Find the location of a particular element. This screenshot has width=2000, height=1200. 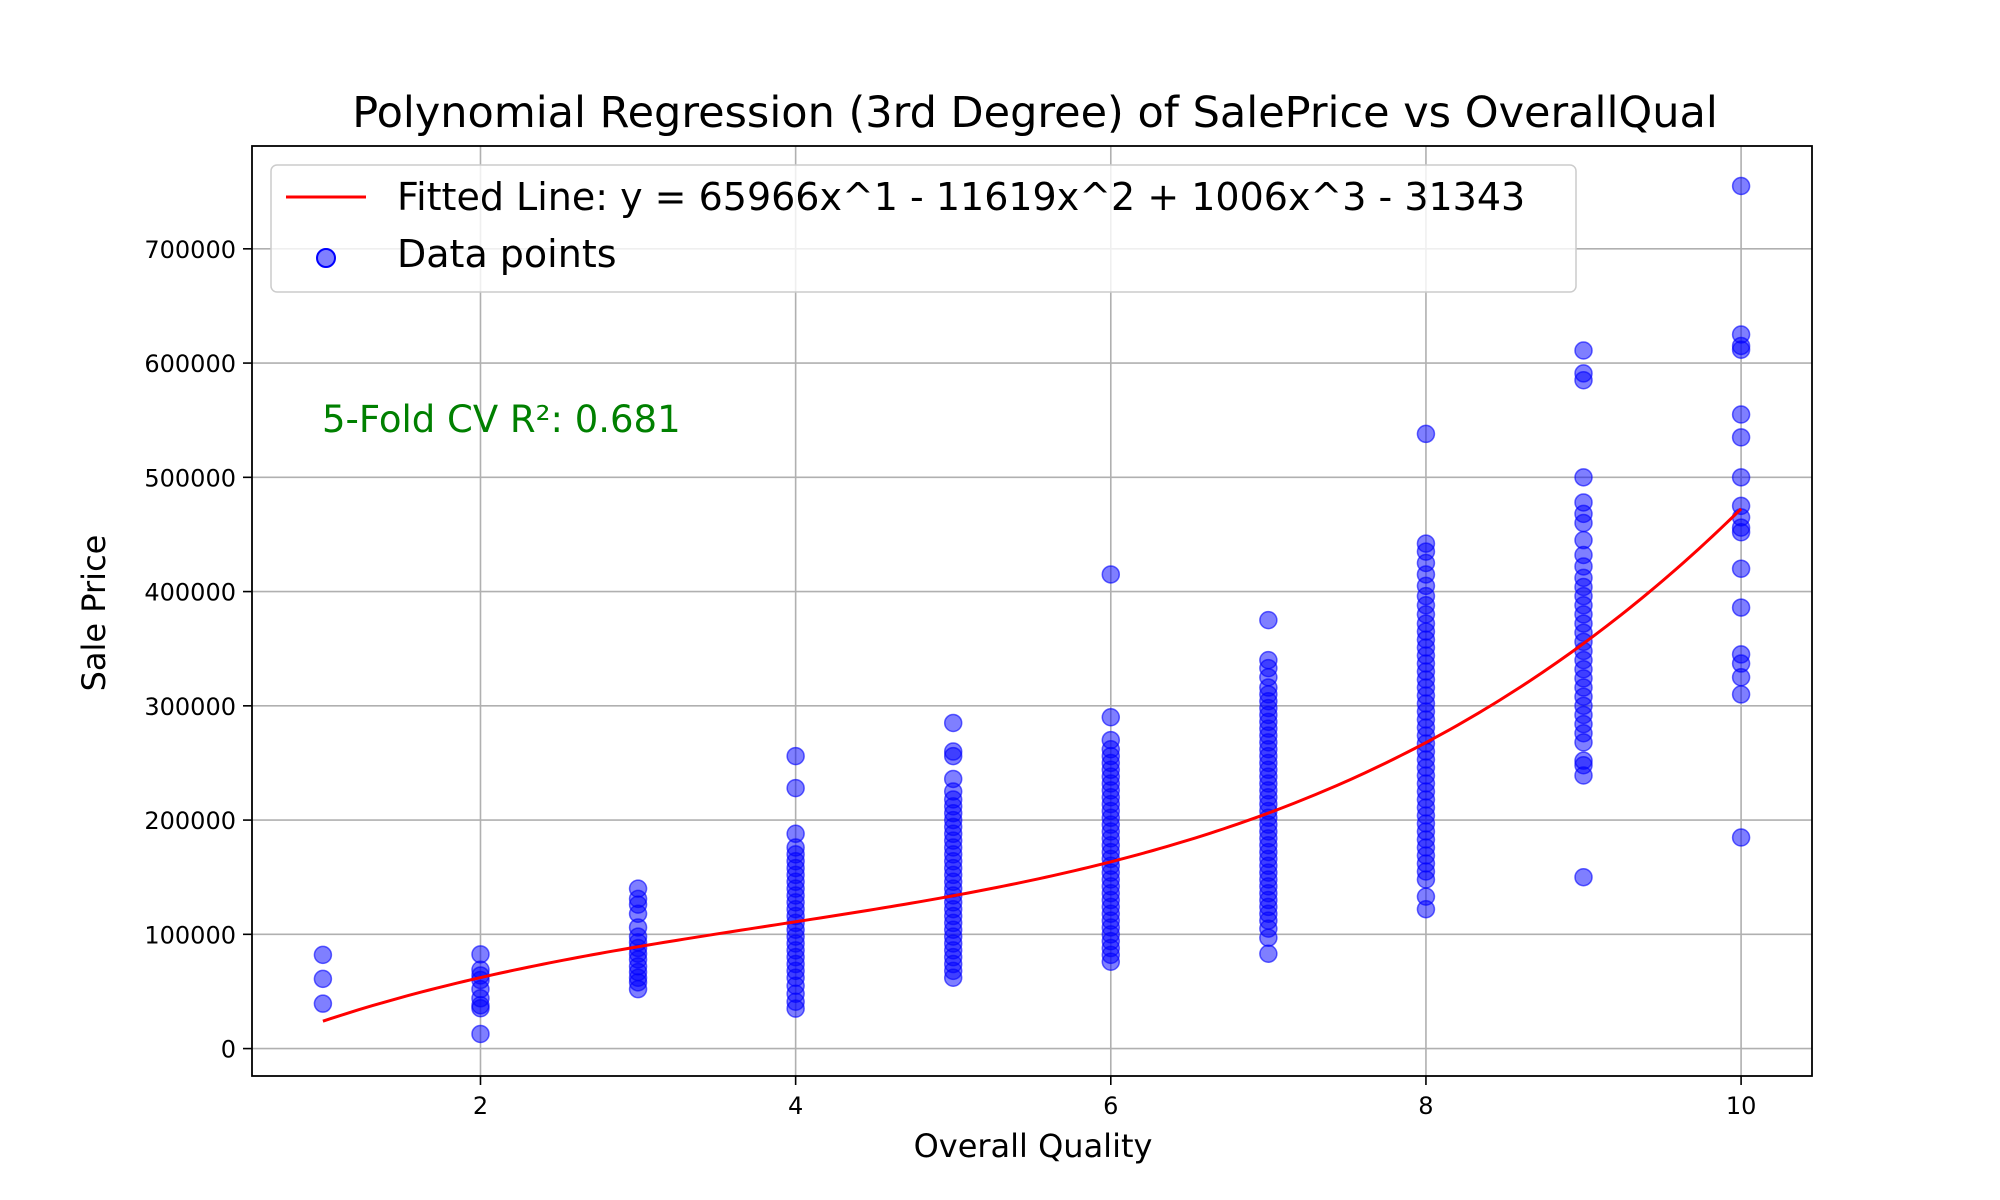

y-tick-label: 300000 is located at coordinates (190, 707).